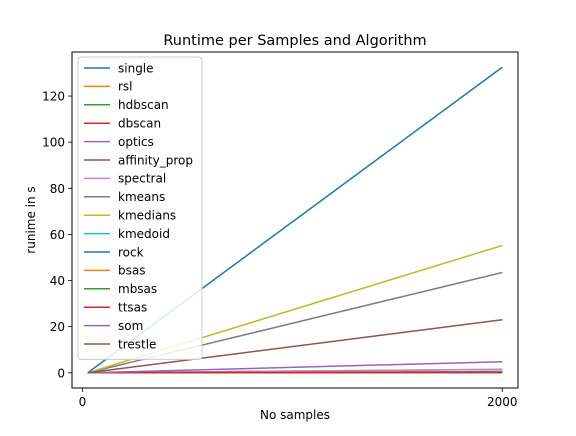 This screenshot has width=576, height=436. What do you see at coordinates (502, 402) in the screenshot?
I see `x-tick-label: 2000` at bounding box center [502, 402].